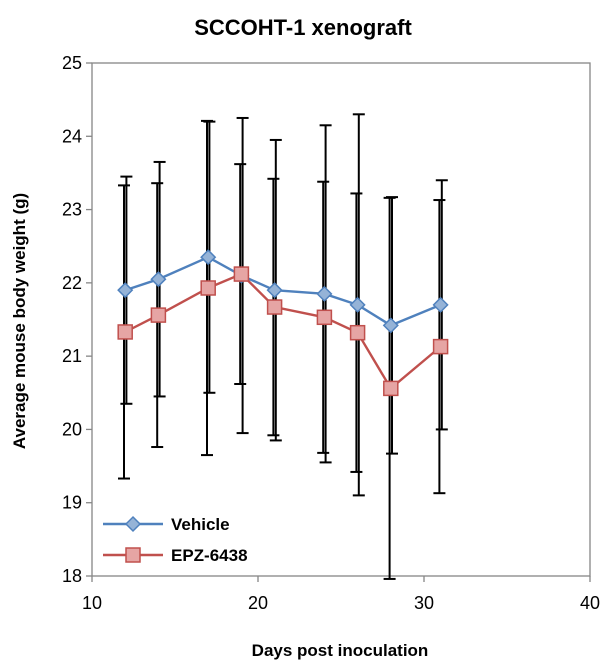 This screenshot has width=606, height=671. What do you see at coordinates (133, 524) in the screenshot?
I see `legend-marker-vehicle` at bounding box center [133, 524].